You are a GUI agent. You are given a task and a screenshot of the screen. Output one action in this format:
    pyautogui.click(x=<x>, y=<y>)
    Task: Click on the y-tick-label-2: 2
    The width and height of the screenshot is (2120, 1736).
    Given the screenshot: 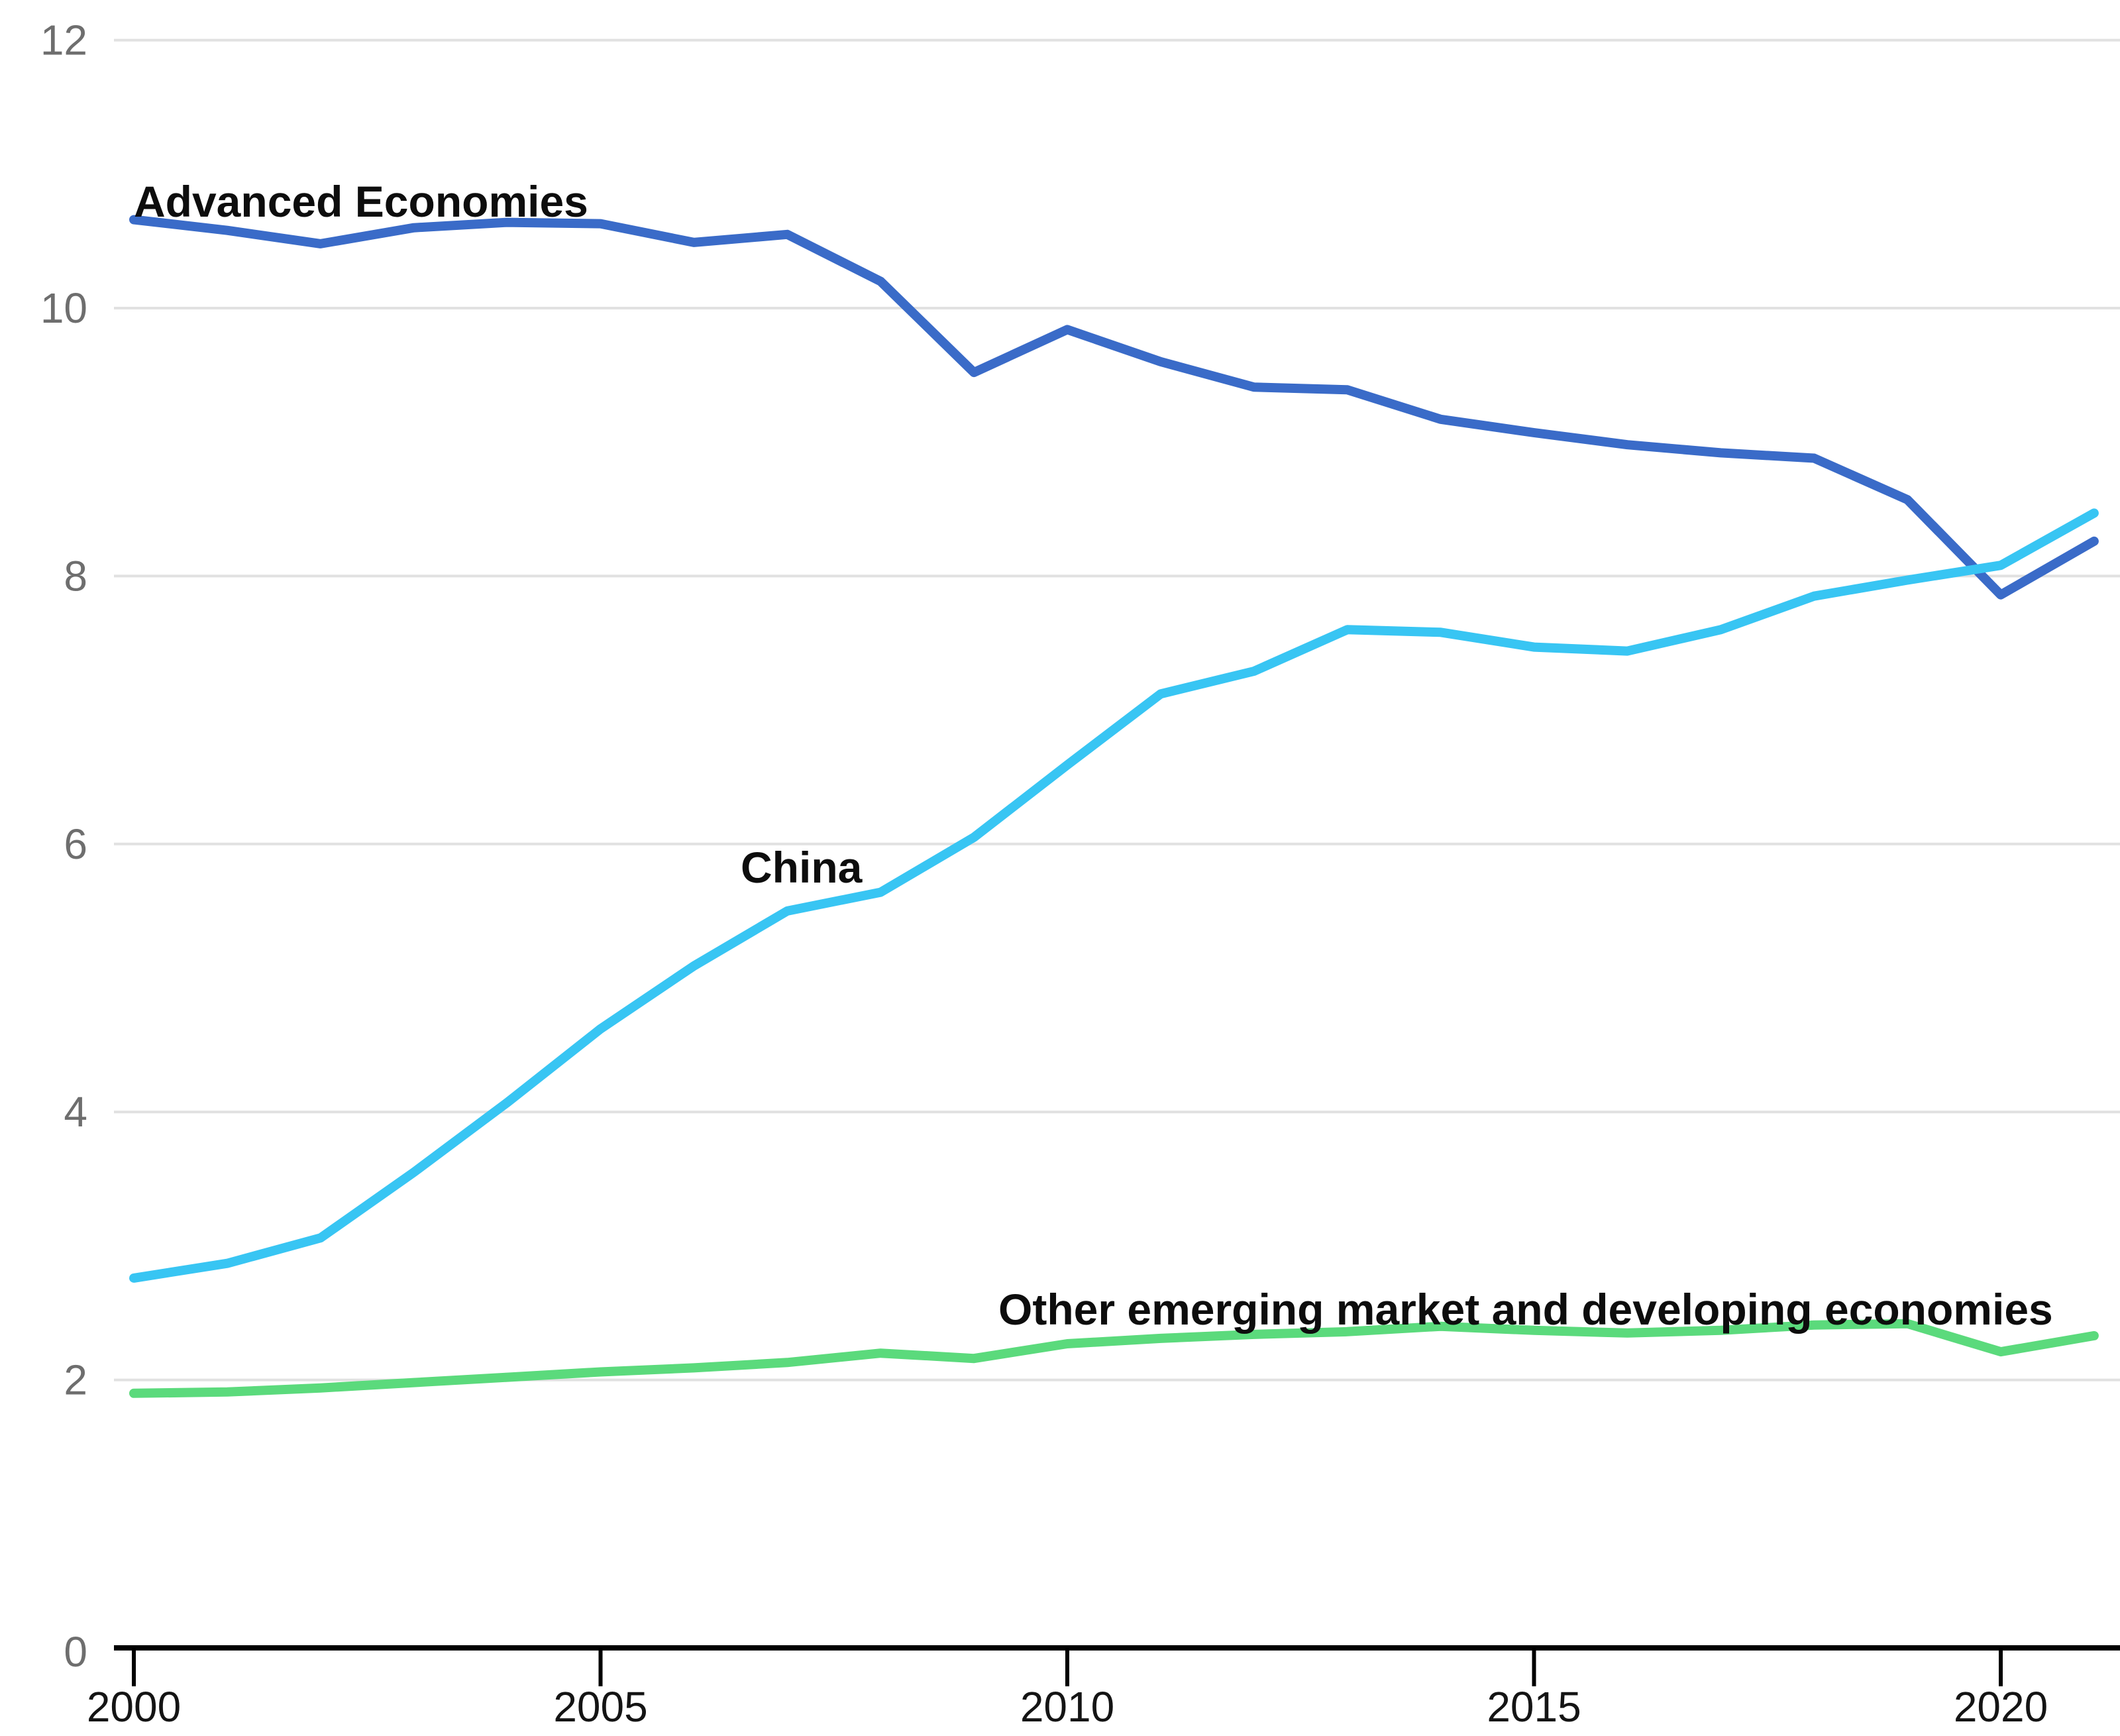 What is the action you would take?
    pyautogui.click(x=75, y=1380)
    